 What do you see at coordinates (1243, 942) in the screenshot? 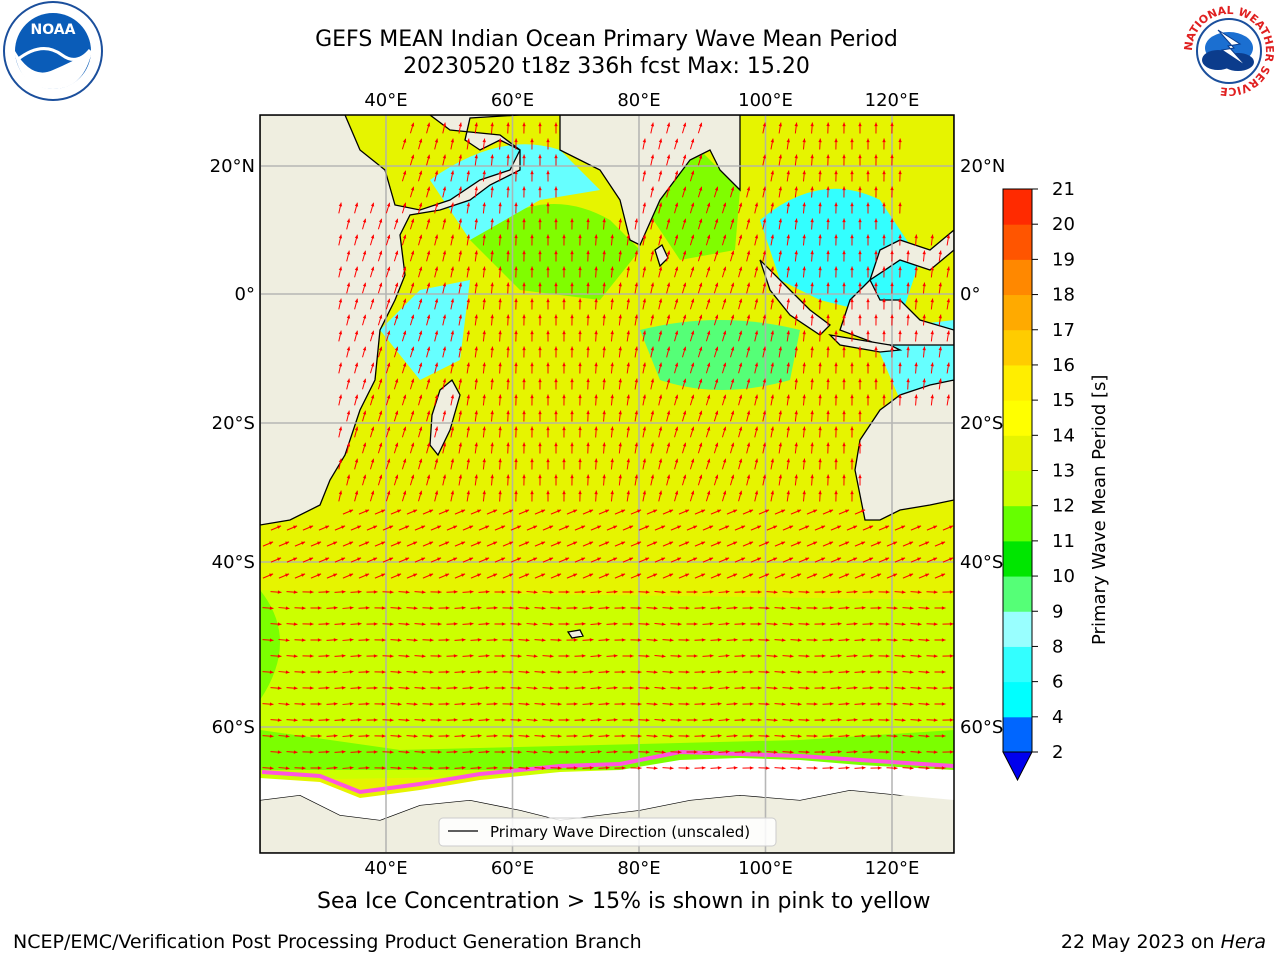
I see `footer-host: Hera` at bounding box center [1243, 942].